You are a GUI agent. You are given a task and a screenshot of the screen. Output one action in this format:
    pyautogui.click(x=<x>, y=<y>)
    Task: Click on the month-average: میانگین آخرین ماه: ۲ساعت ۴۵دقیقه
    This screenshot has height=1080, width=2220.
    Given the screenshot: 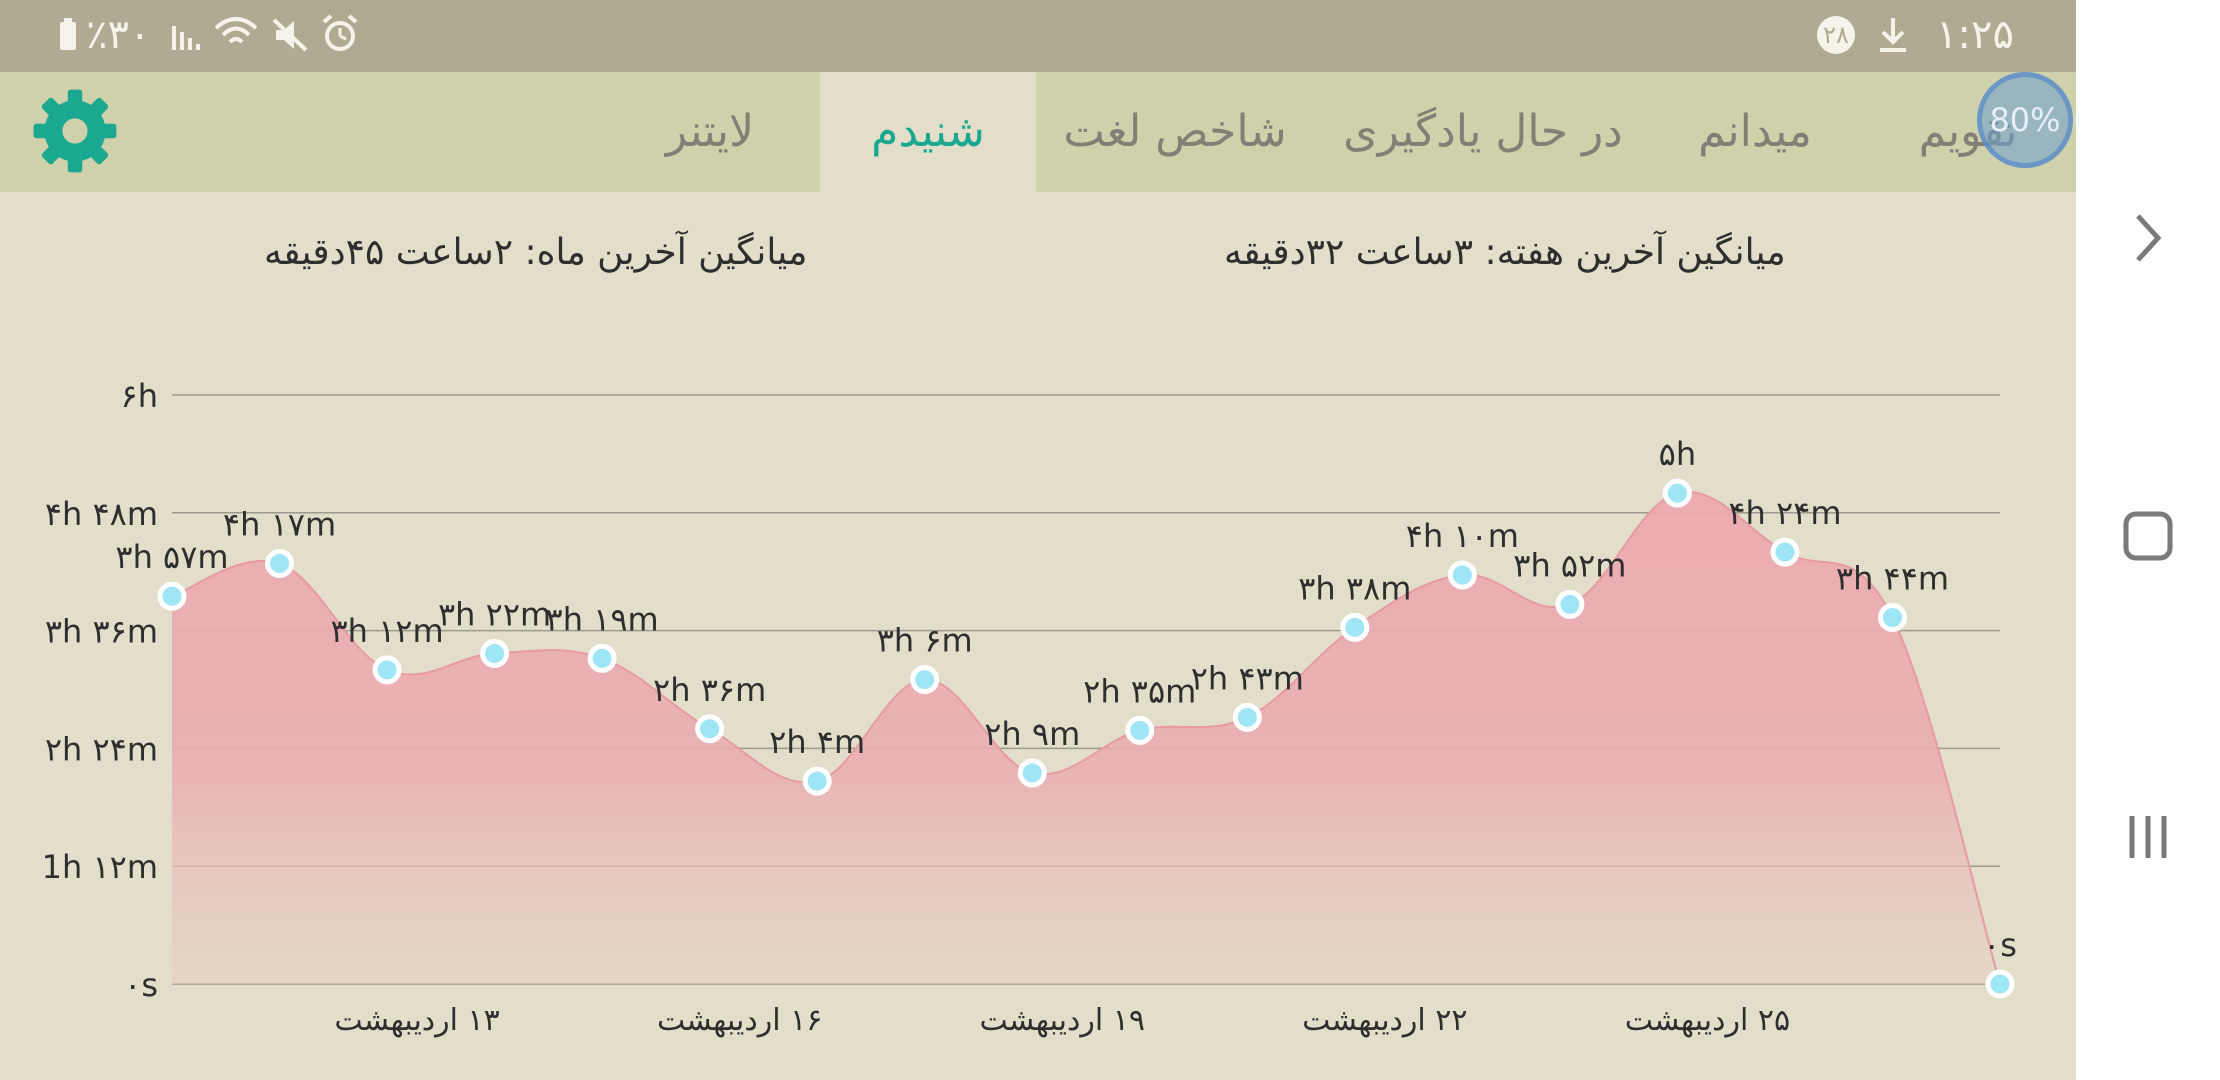 What is the action you would take?
    pyautogui.click(x=536, y=252)
    